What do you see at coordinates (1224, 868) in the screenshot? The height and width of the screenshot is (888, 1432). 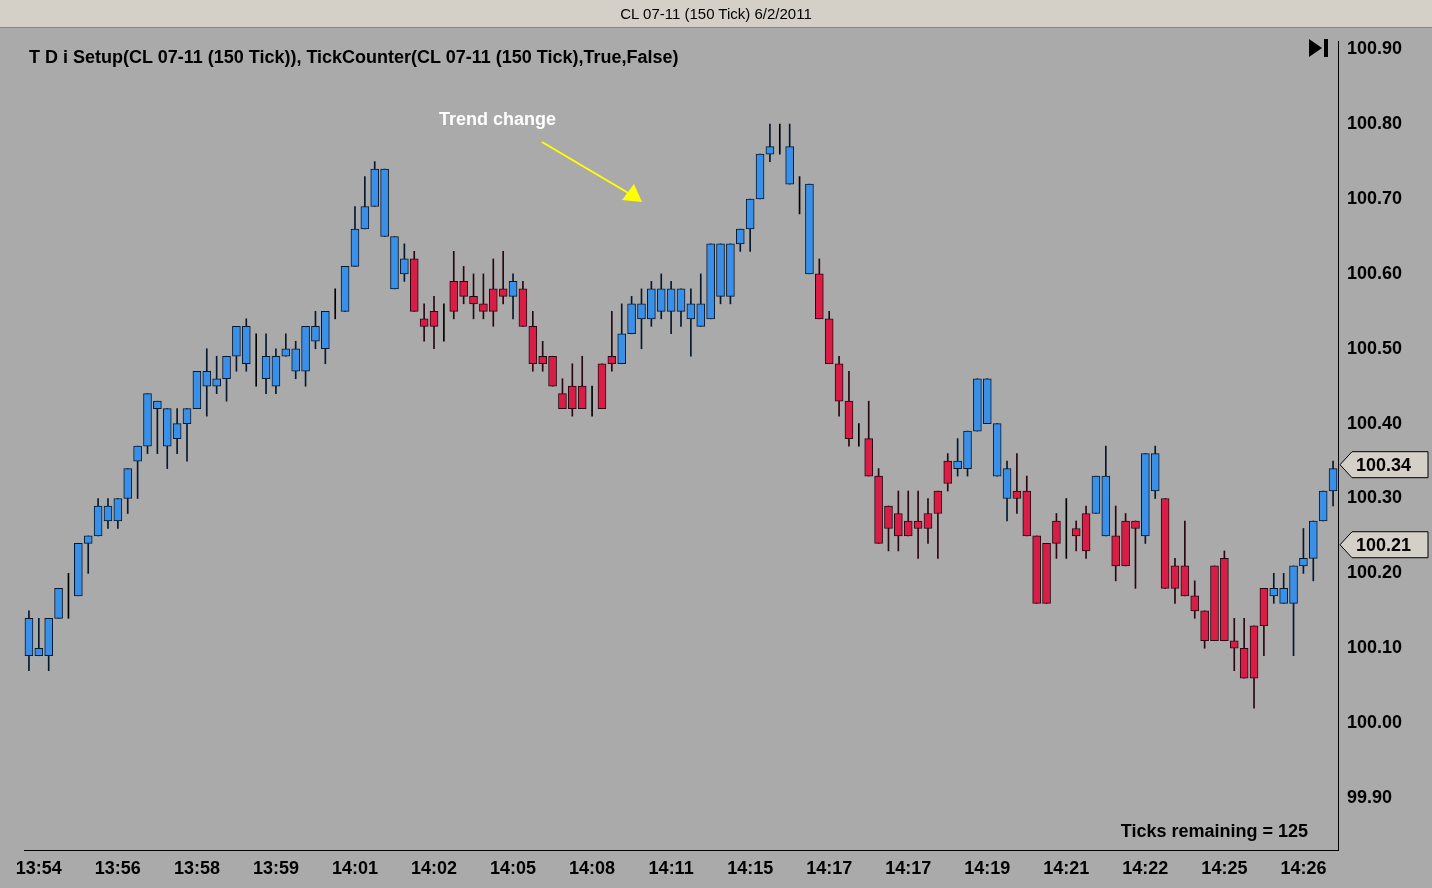 I see `x-tick-label: 14:25` at bounding box center [1224, 868].